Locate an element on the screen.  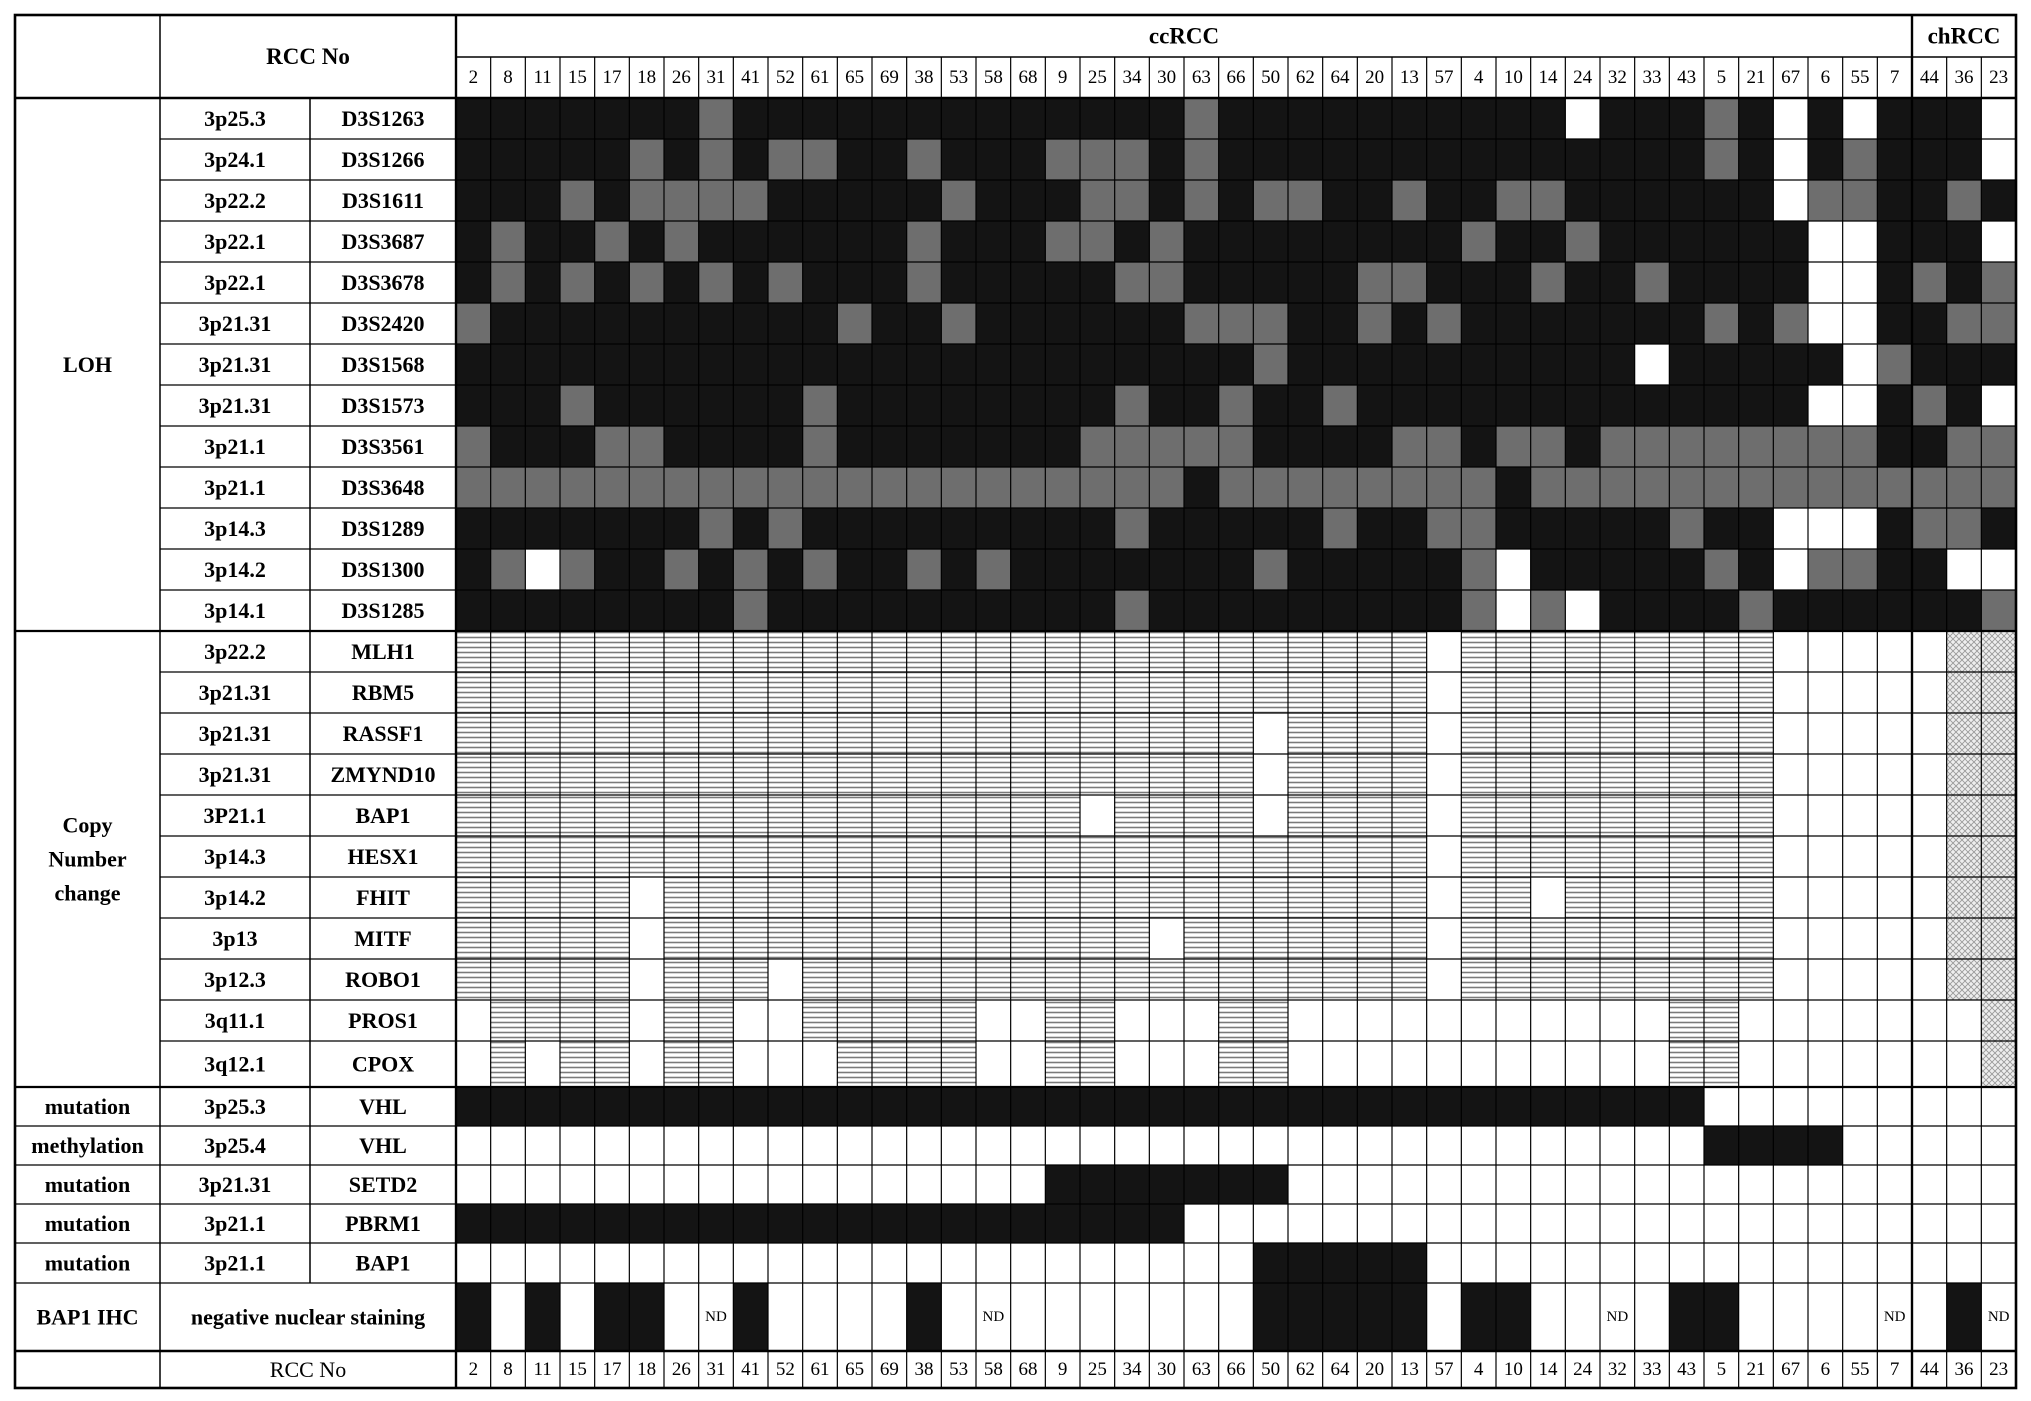
sample-header-17: 17 is located at coordinates (612, 77).